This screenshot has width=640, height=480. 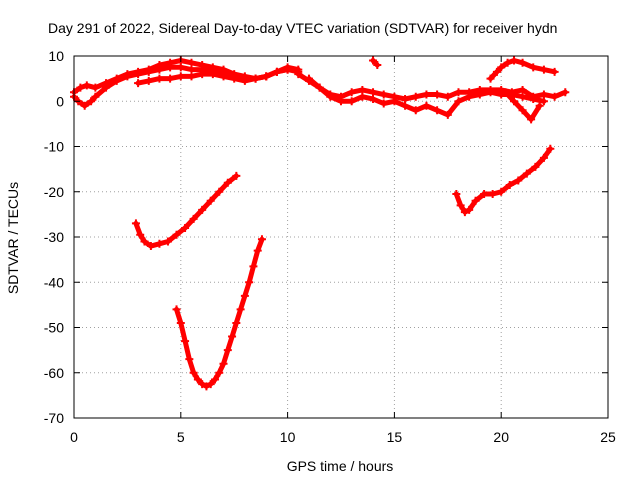 What do you see at coordinates (54, 328) in the screenshot?
I see `y-tick-label: -50` at bounding box center [54, 328].